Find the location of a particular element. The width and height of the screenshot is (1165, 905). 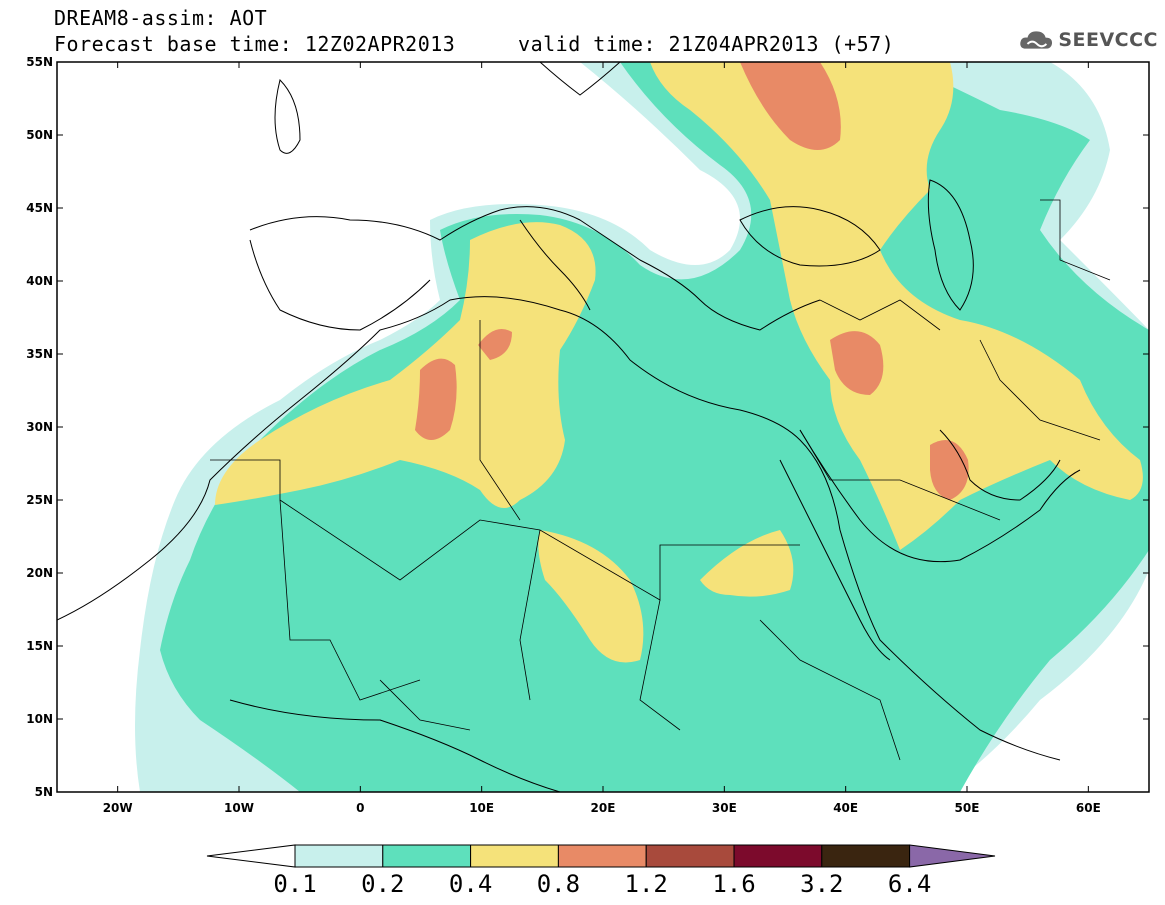

aot-level-0.4-chad is located at coordinates (591, 596).